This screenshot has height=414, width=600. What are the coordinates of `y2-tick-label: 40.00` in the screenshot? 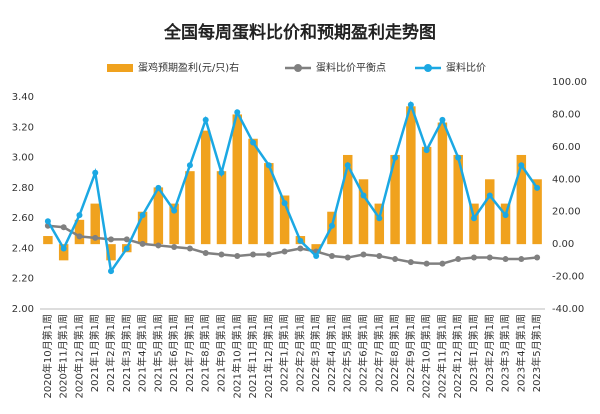 It's located at (566, 179).